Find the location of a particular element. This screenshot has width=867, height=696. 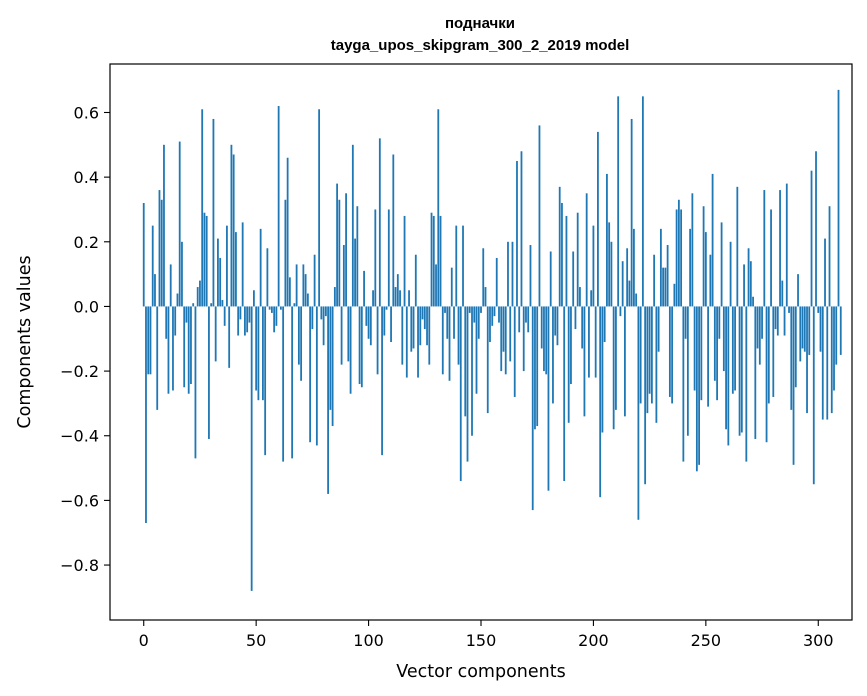

chart-title: подначки is located at coordinates (480, 23).